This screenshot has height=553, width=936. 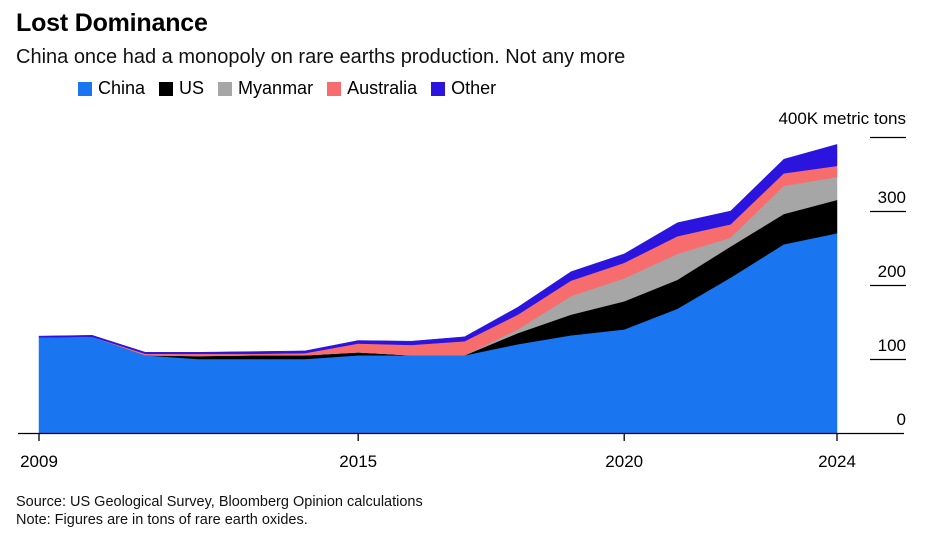 What do you see at coordinates (842, 118) in the screenshot?
I see `y-unit-label: 400K metric tons` at bounding box center [842, 118].